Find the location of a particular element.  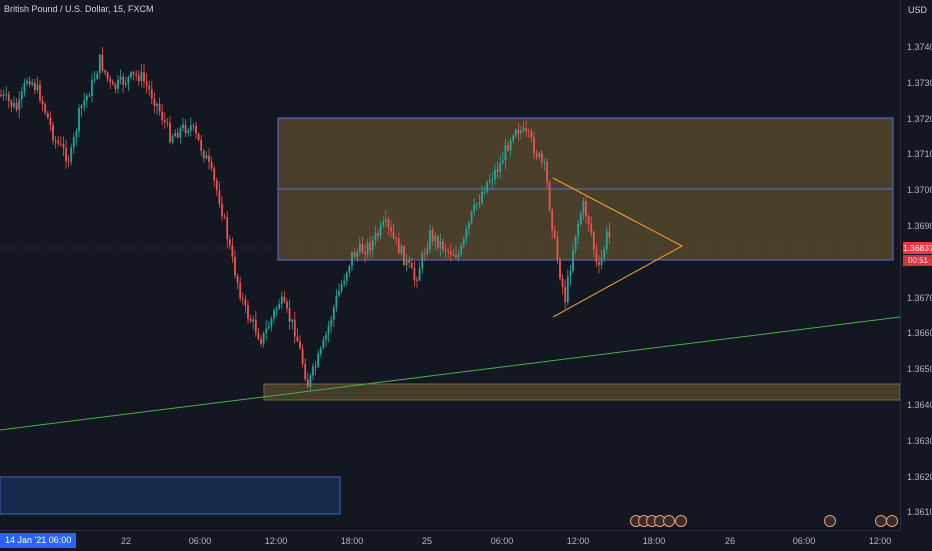

price-tick-label: 1.36500 is located at coordinates (919, 369).